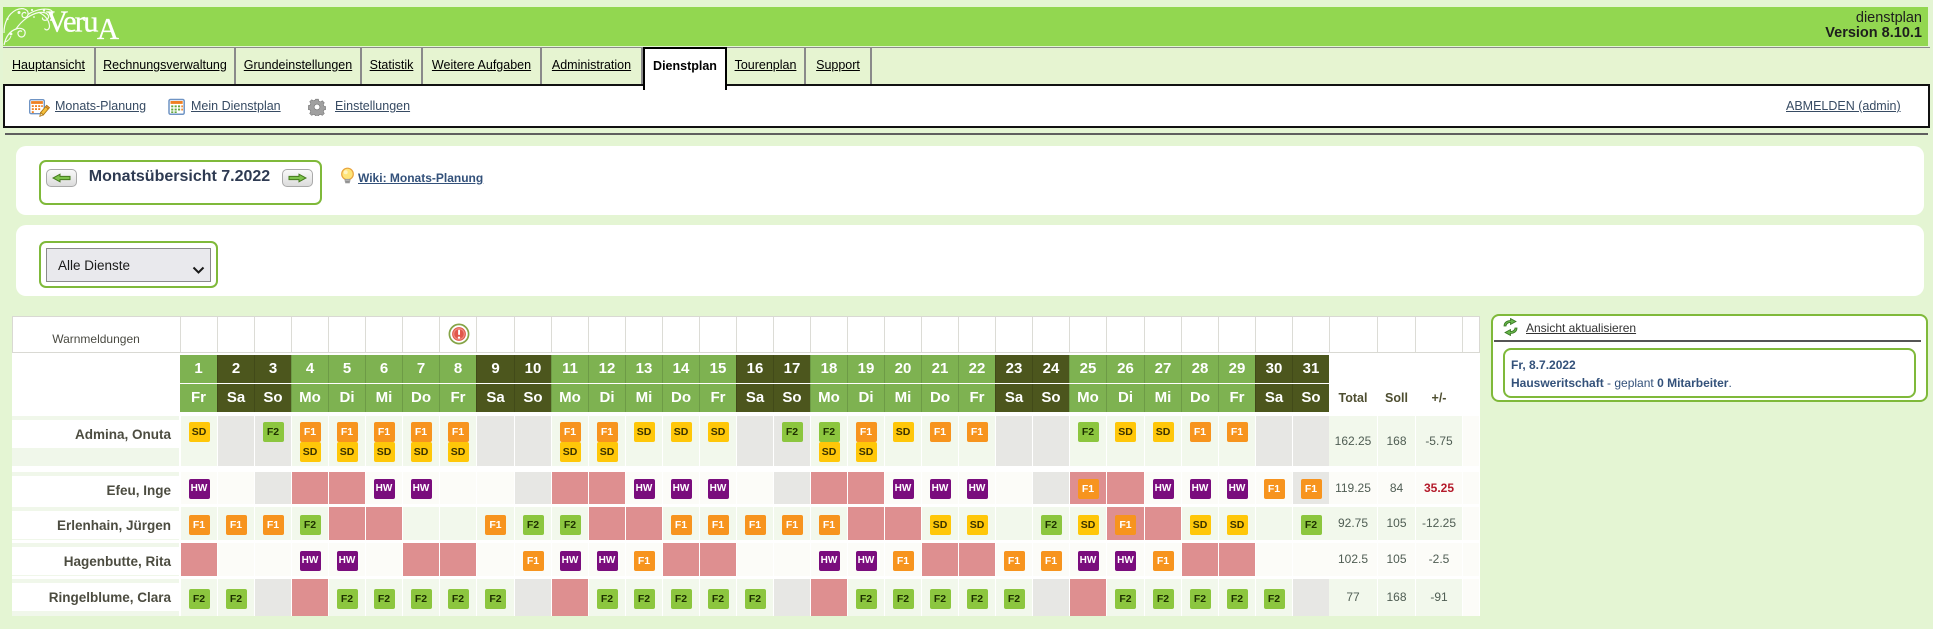  Describe the element at coordinates (108, 29) in the screenshot. I see `svg-text: A` at that location.